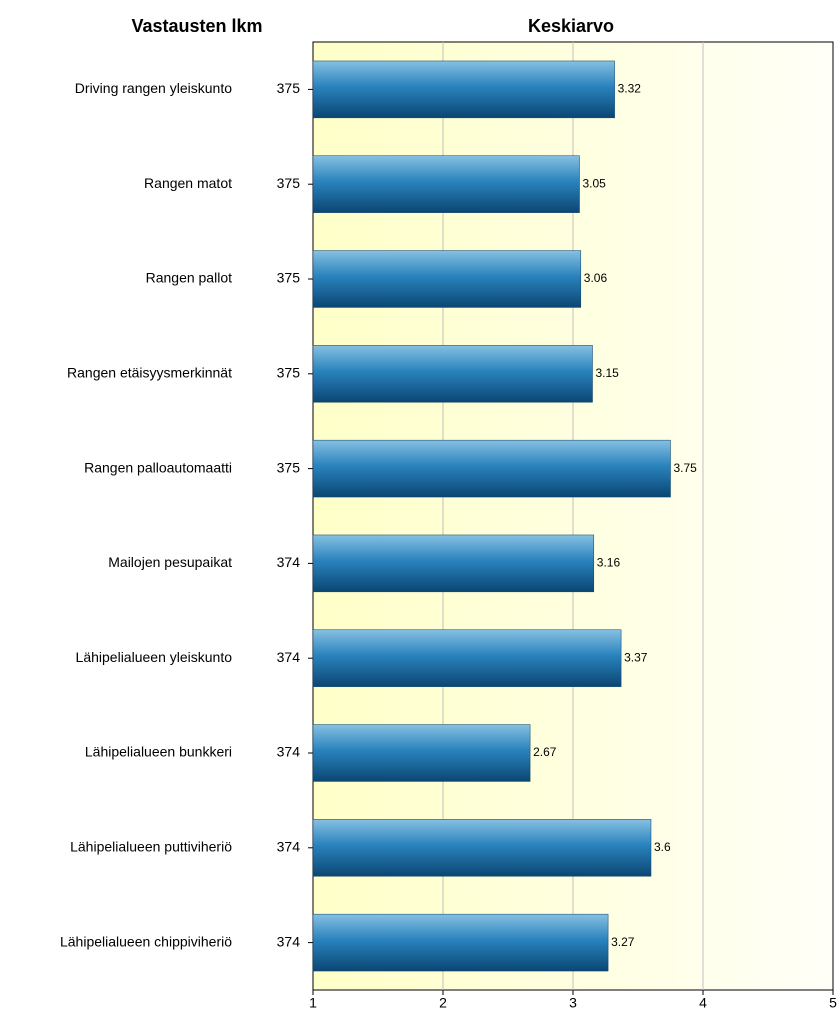 The width and height of the screenshot is (838, 1012). What do you see at coordinates (608, 373) in the screenshot?
I see `value-label: 3.15` at bounding box center [608, 373].